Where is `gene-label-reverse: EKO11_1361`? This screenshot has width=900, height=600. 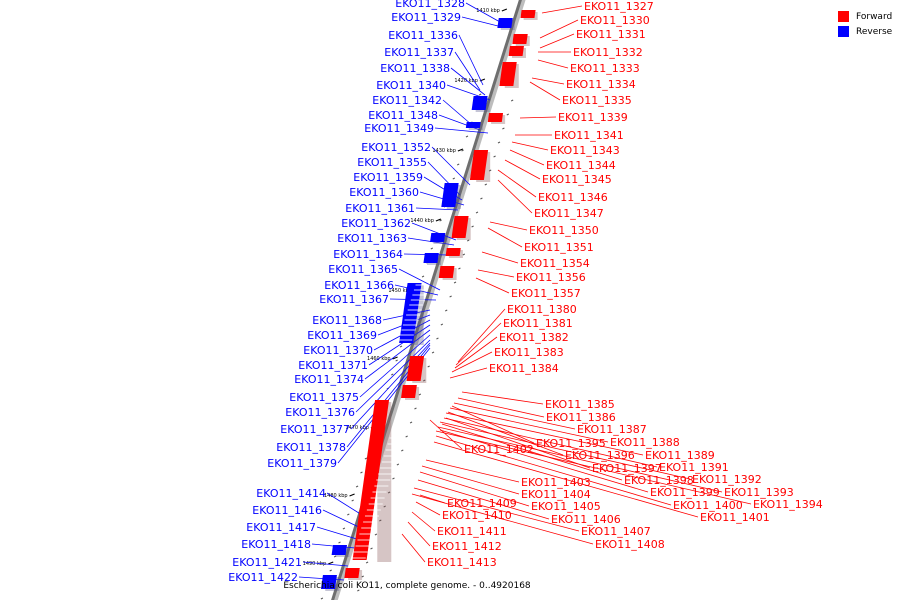
gene-label-reverse: EKO11_1361 is located at coordinates (380, 208).